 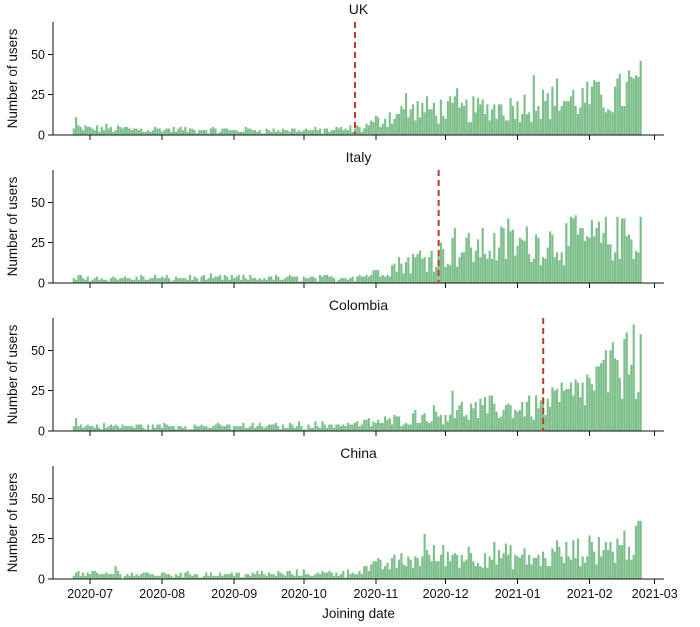 I want to click on y-tick-label: 0, so click(x=41, y=136).